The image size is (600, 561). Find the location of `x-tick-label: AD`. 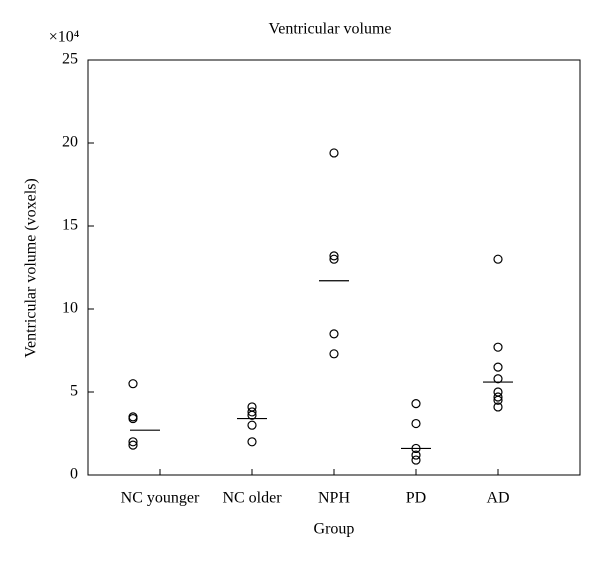

x-tick-label: AD is located at coordinates (497, 498).